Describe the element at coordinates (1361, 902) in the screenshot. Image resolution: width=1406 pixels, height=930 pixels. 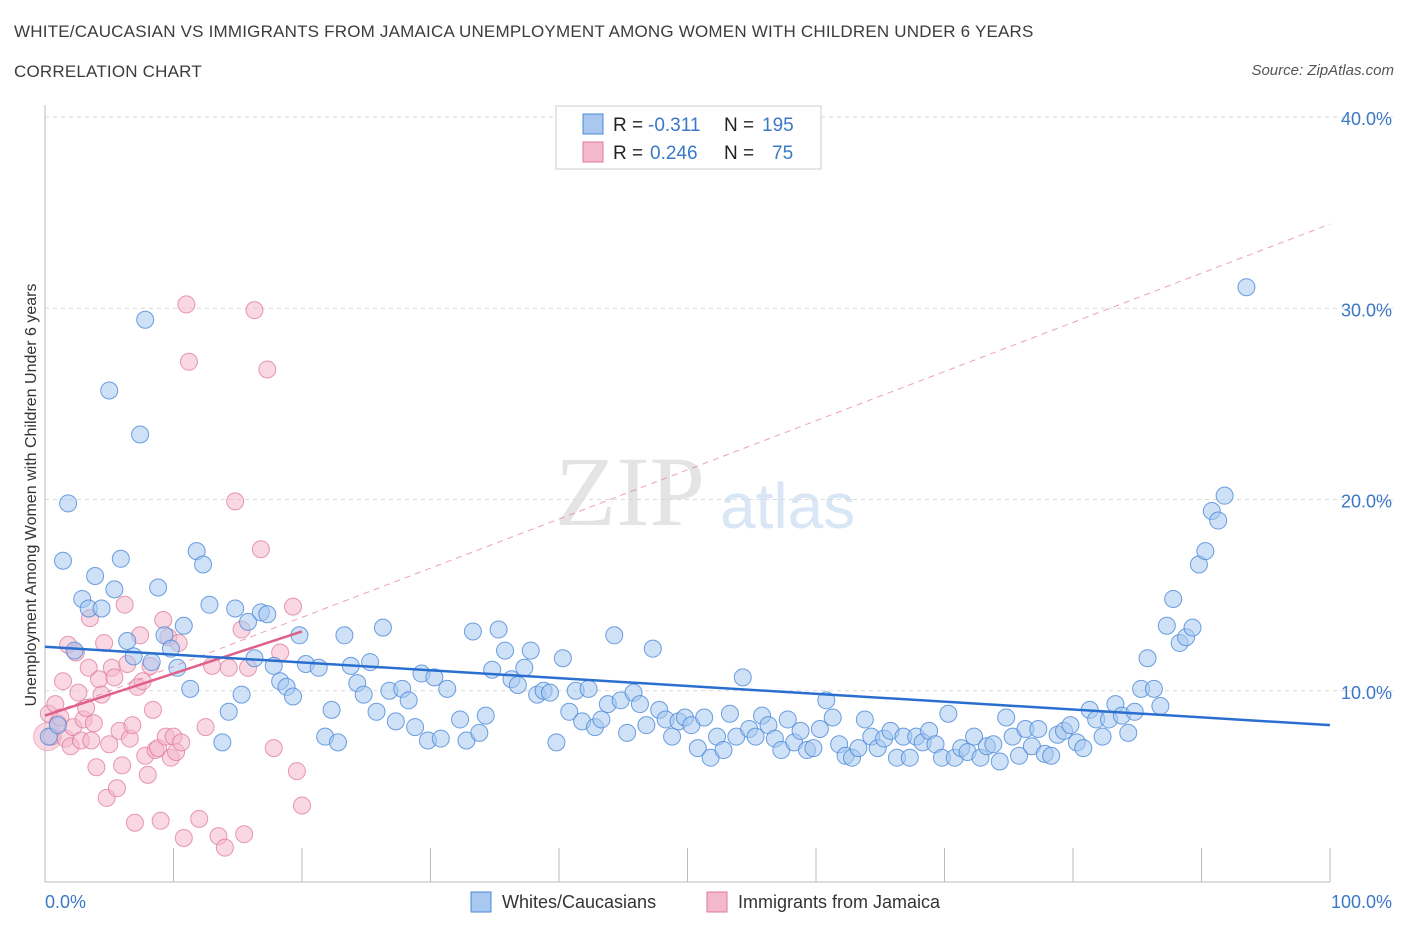
I see `x-tick-label-max: 100.0%` at that location.